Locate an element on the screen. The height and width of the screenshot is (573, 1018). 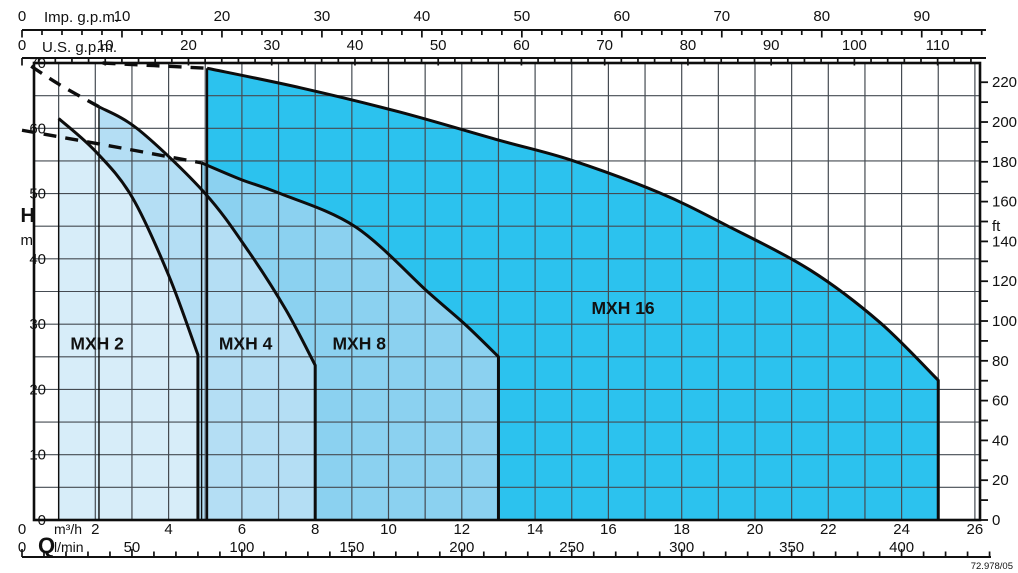
tick-label: 4 is located at coordinates (168, 529).